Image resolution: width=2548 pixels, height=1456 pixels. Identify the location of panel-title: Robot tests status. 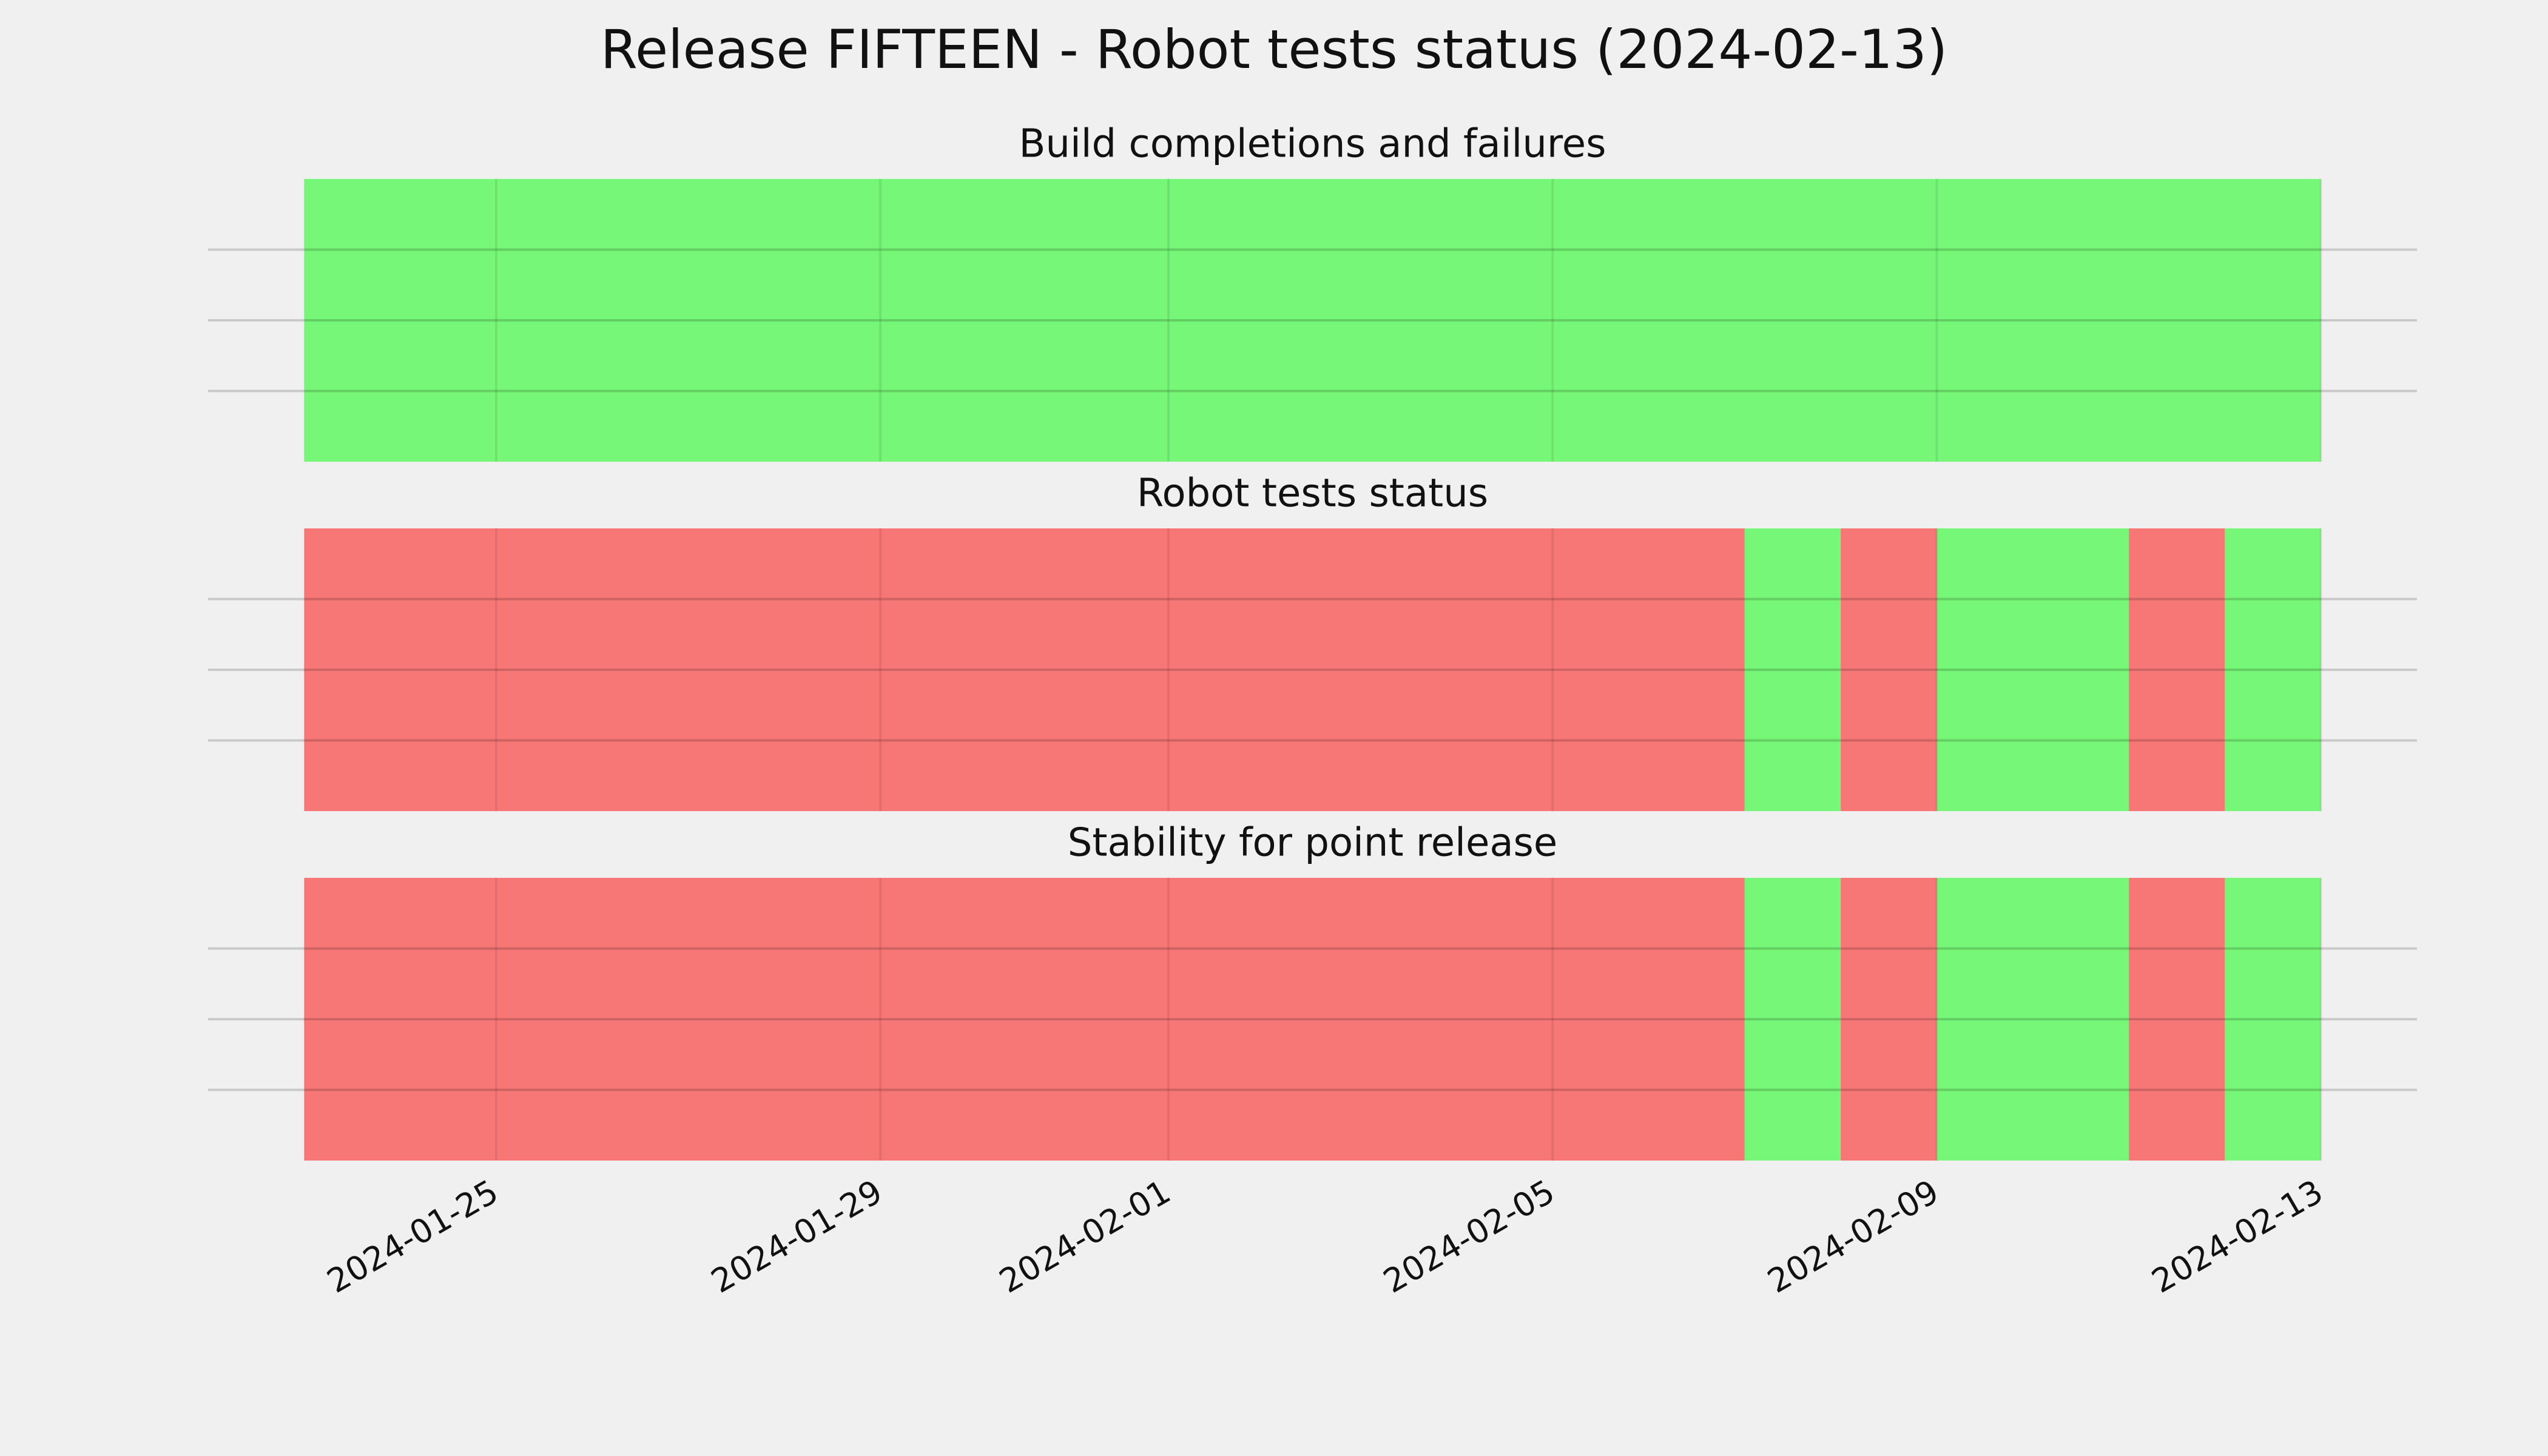
(1312, 493).